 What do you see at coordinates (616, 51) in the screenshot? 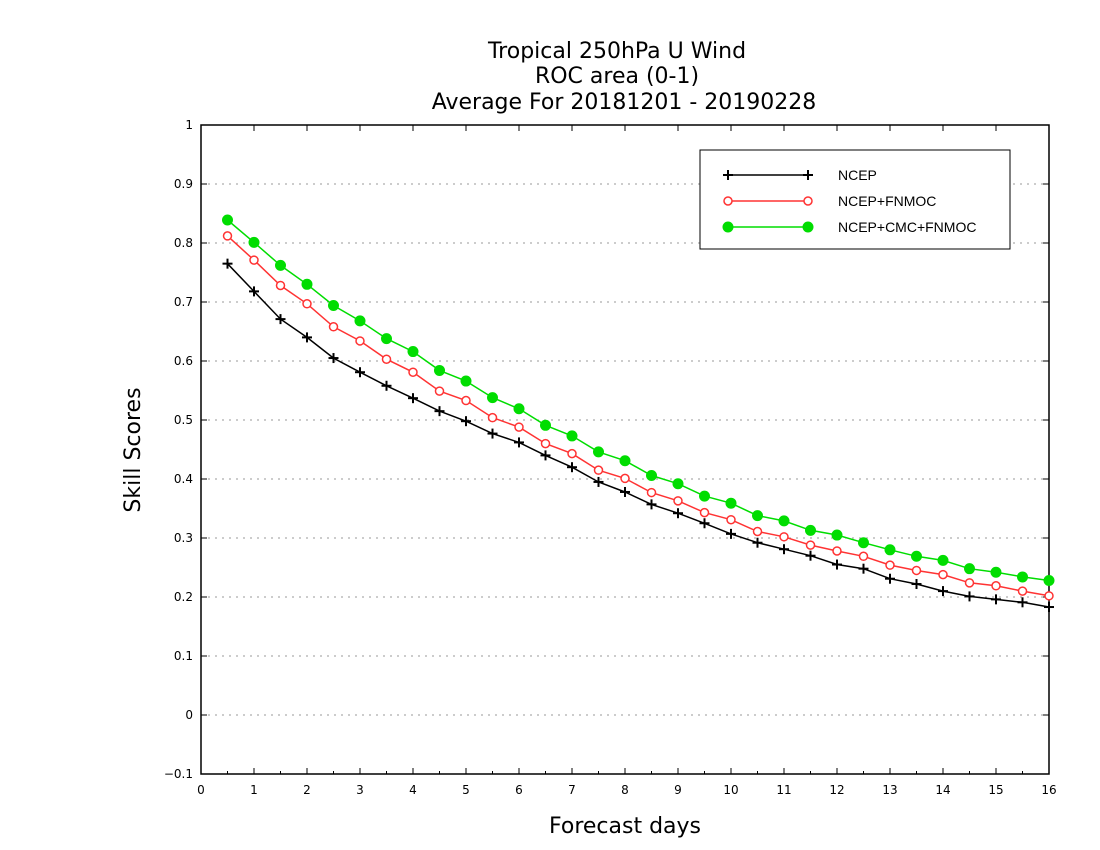
I see `chart-title-line-1: Tropical 250hPa U Wind` at bounding box center [616, 51].